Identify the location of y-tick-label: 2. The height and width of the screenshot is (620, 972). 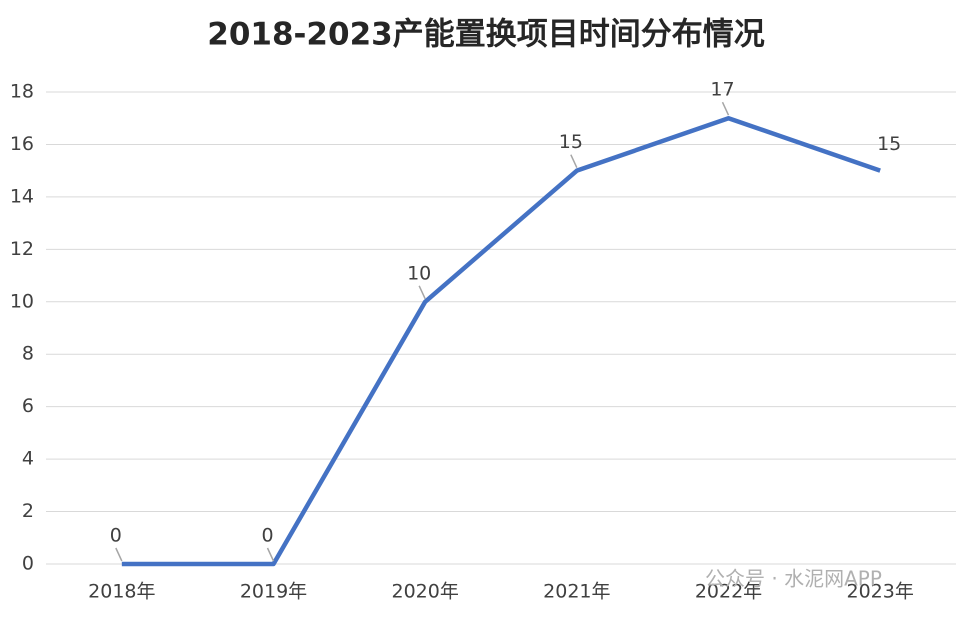
(28, 511).